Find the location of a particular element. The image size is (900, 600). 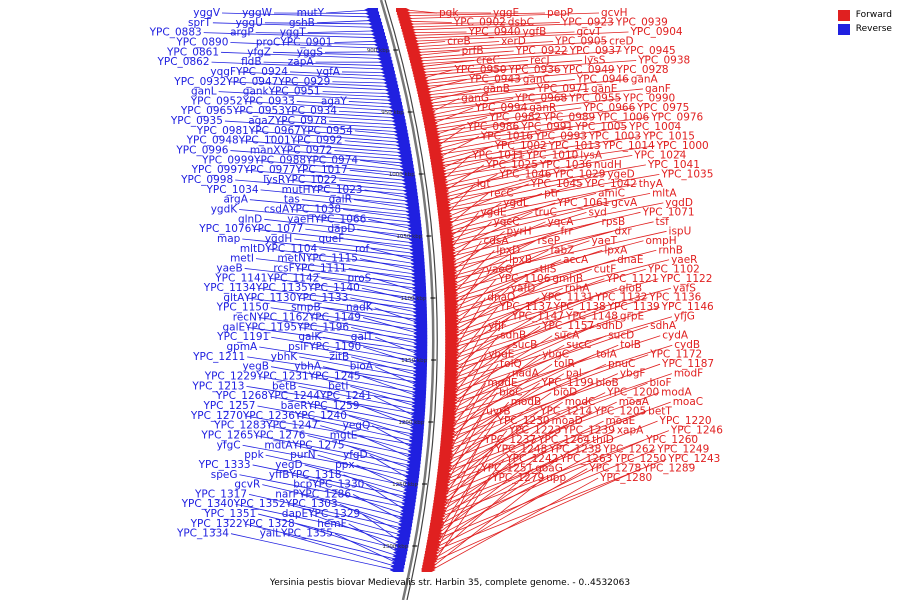

forward-gene-label: YPC_1137 is located at coordinates (525, 307).